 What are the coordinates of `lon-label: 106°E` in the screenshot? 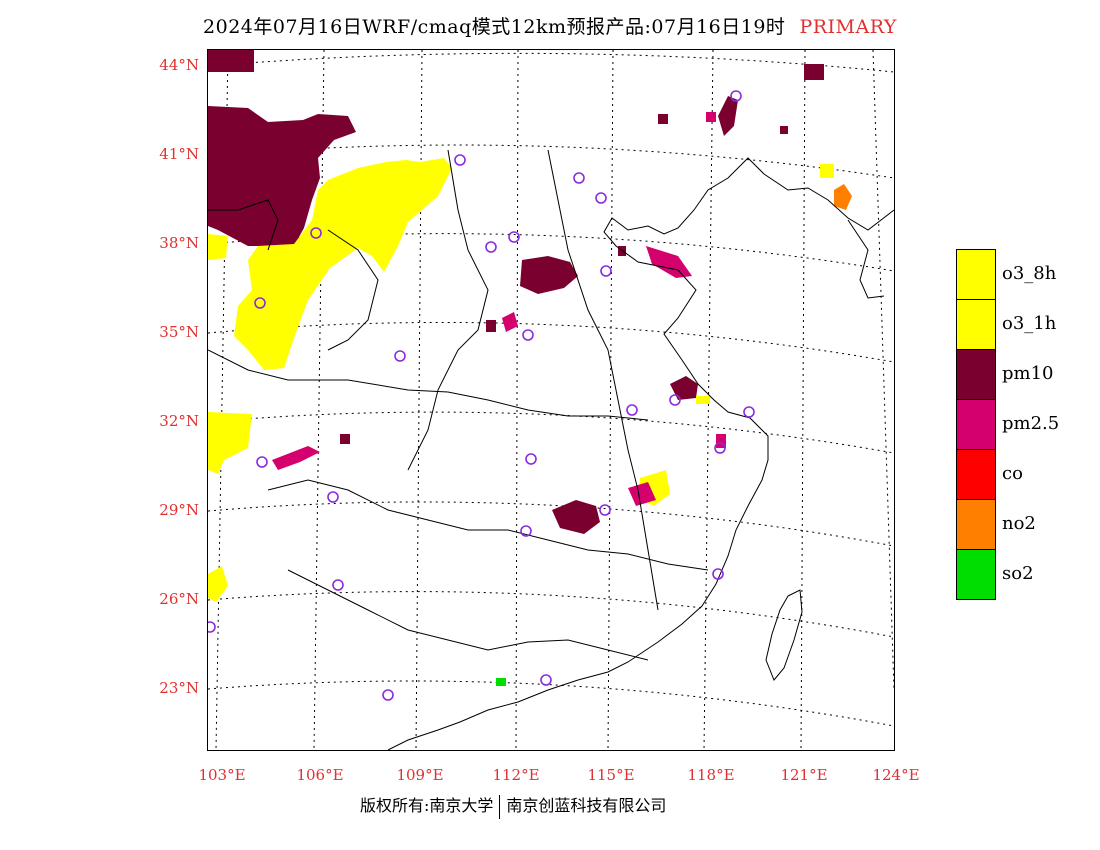 It's located at (320, 775).